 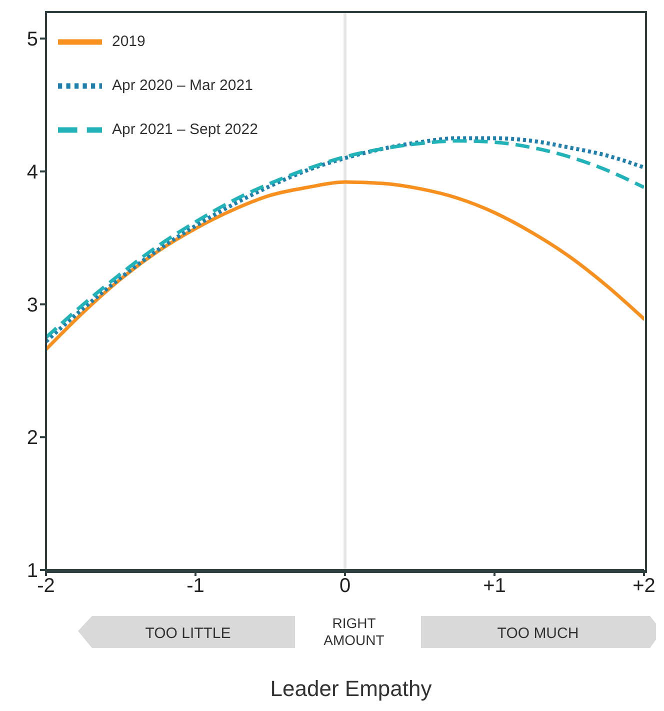 What do you see at coordinates (32, 305) in the screenshot?
I see `y-tick-label: 3` at bounding box center [32, 305].